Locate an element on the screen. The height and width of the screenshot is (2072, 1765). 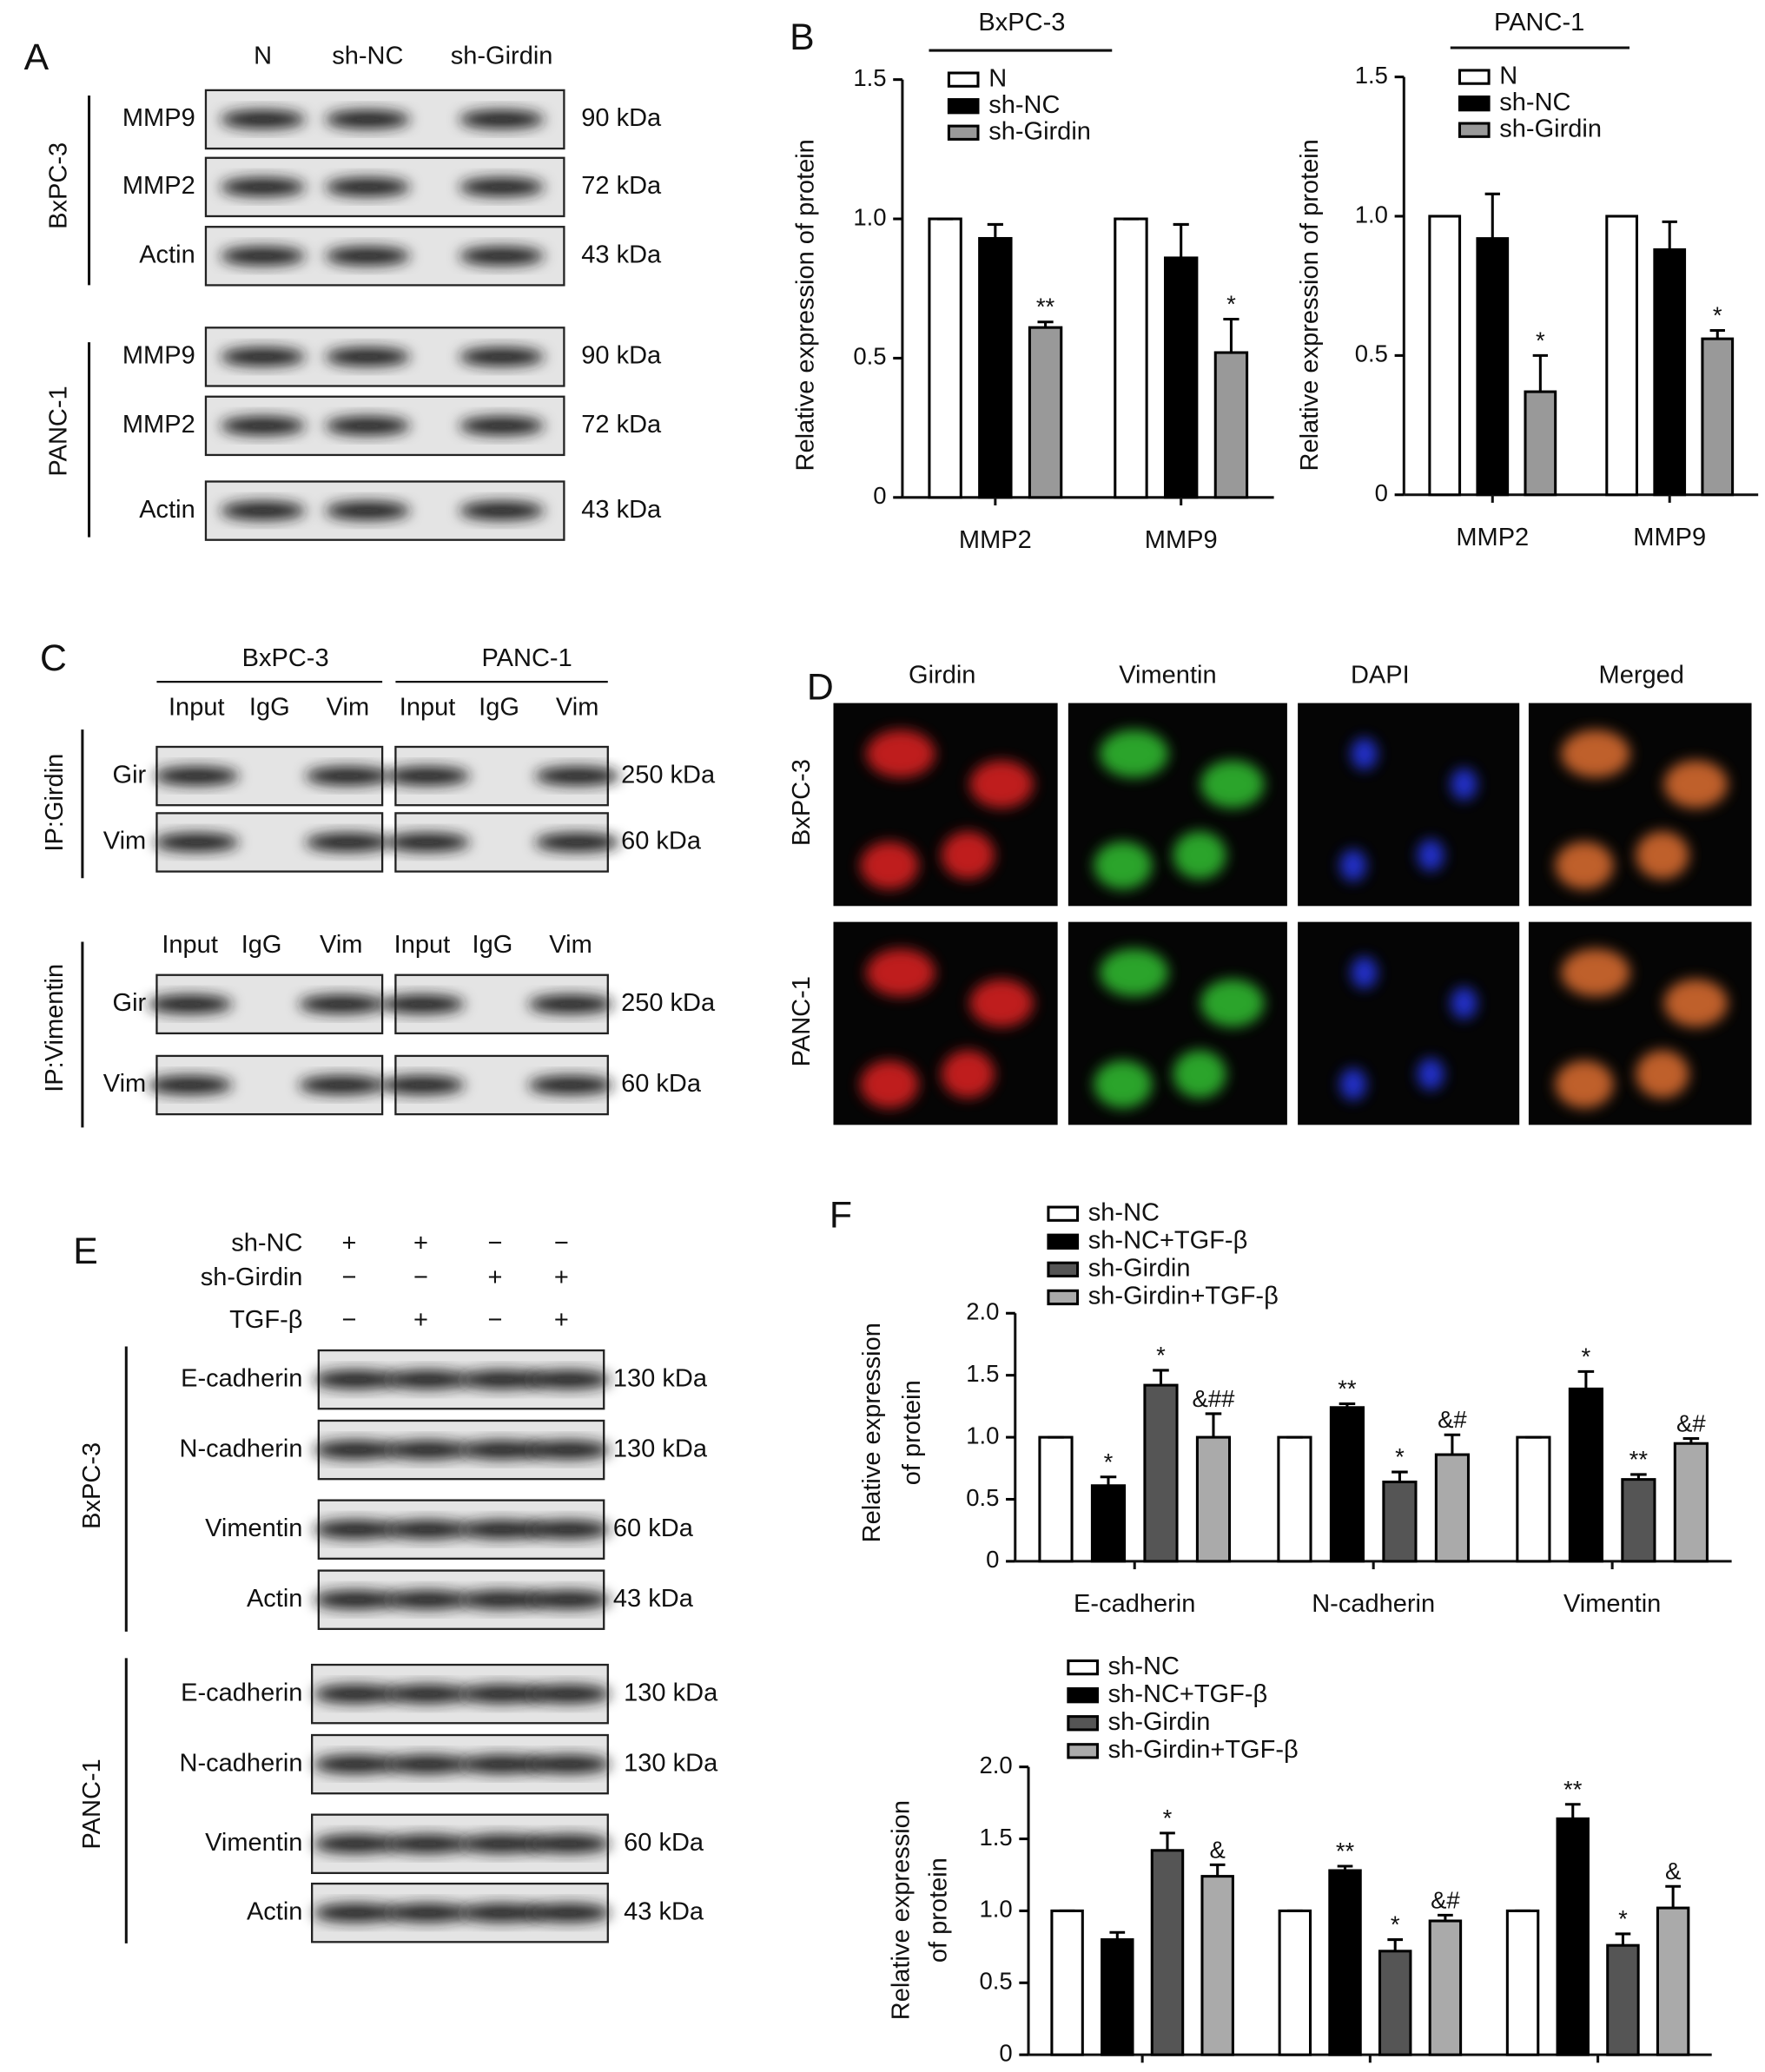
legend-label: sh-Girdin+TGF-β is located at coordinates (1203, 1750).